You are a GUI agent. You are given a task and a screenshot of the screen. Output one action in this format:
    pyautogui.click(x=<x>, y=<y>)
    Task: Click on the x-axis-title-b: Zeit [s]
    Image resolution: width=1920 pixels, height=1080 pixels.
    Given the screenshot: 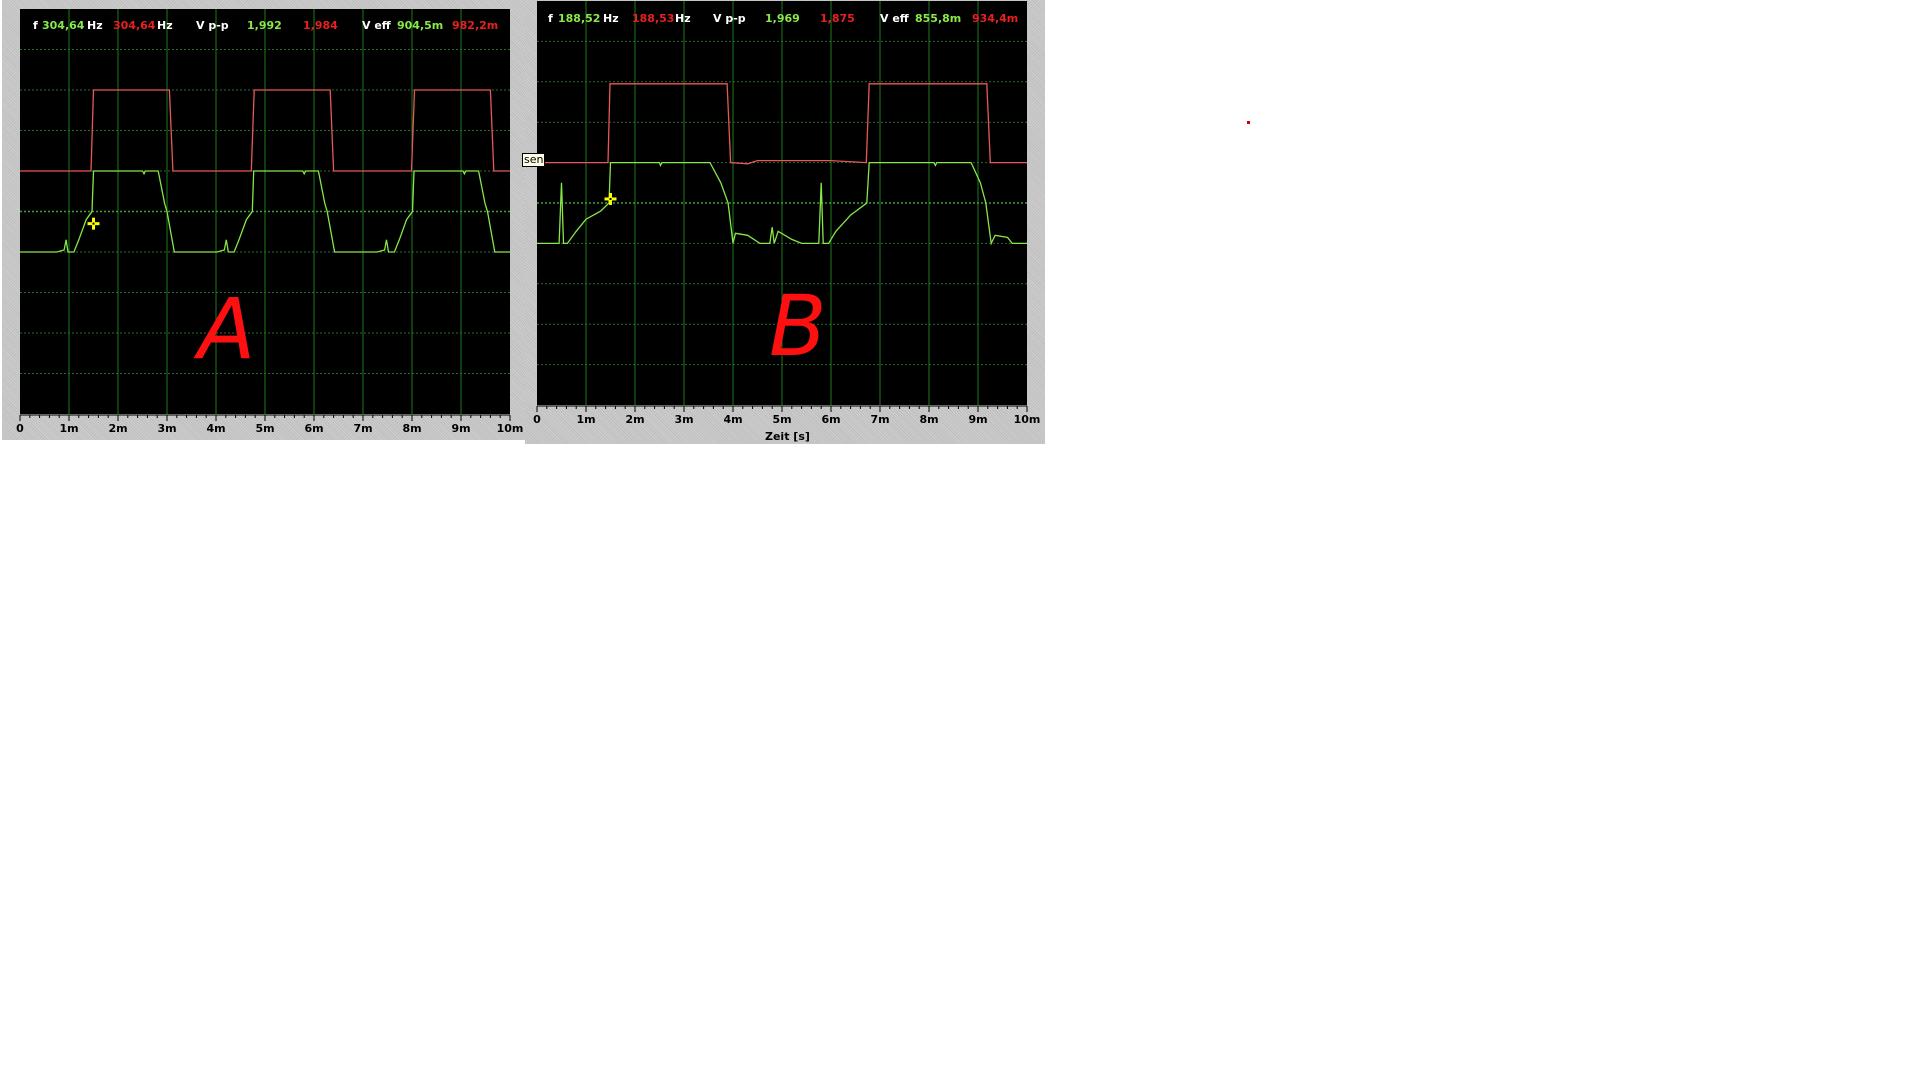 What is the action you would take?
    pyautogui.click(x=787, y=436)
    